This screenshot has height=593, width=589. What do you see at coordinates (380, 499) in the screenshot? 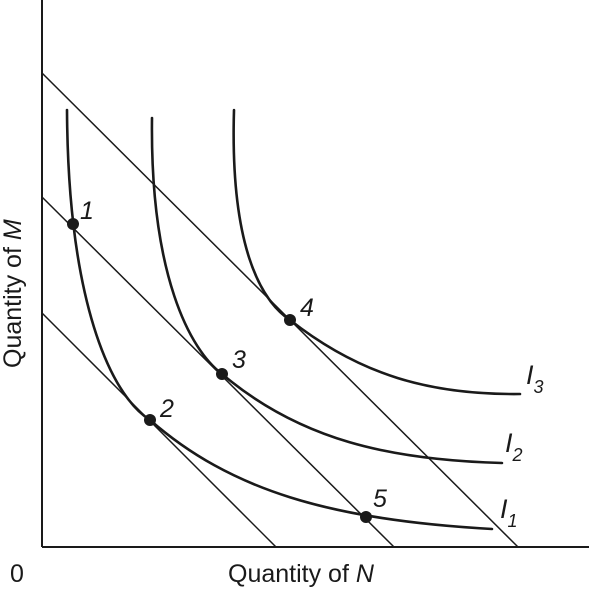
I see `point-5-label: 5` at bounding box center [380, 499].